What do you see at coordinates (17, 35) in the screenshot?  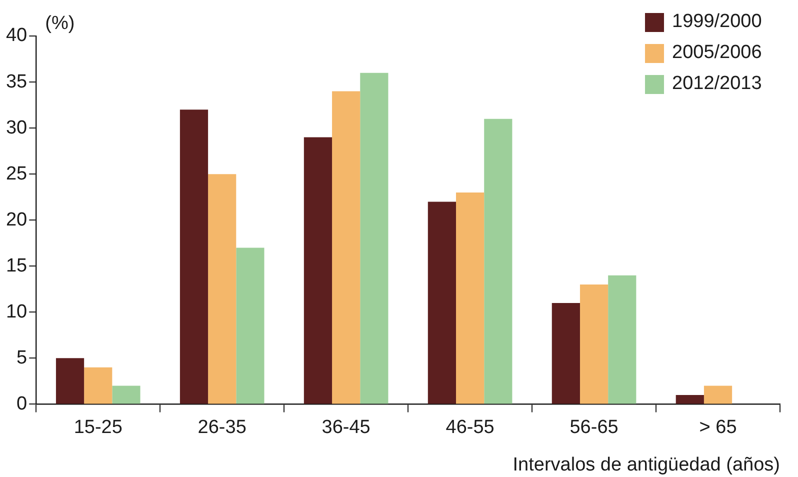 I see `y-tick-label: 40` at bounding box center [17, 35].